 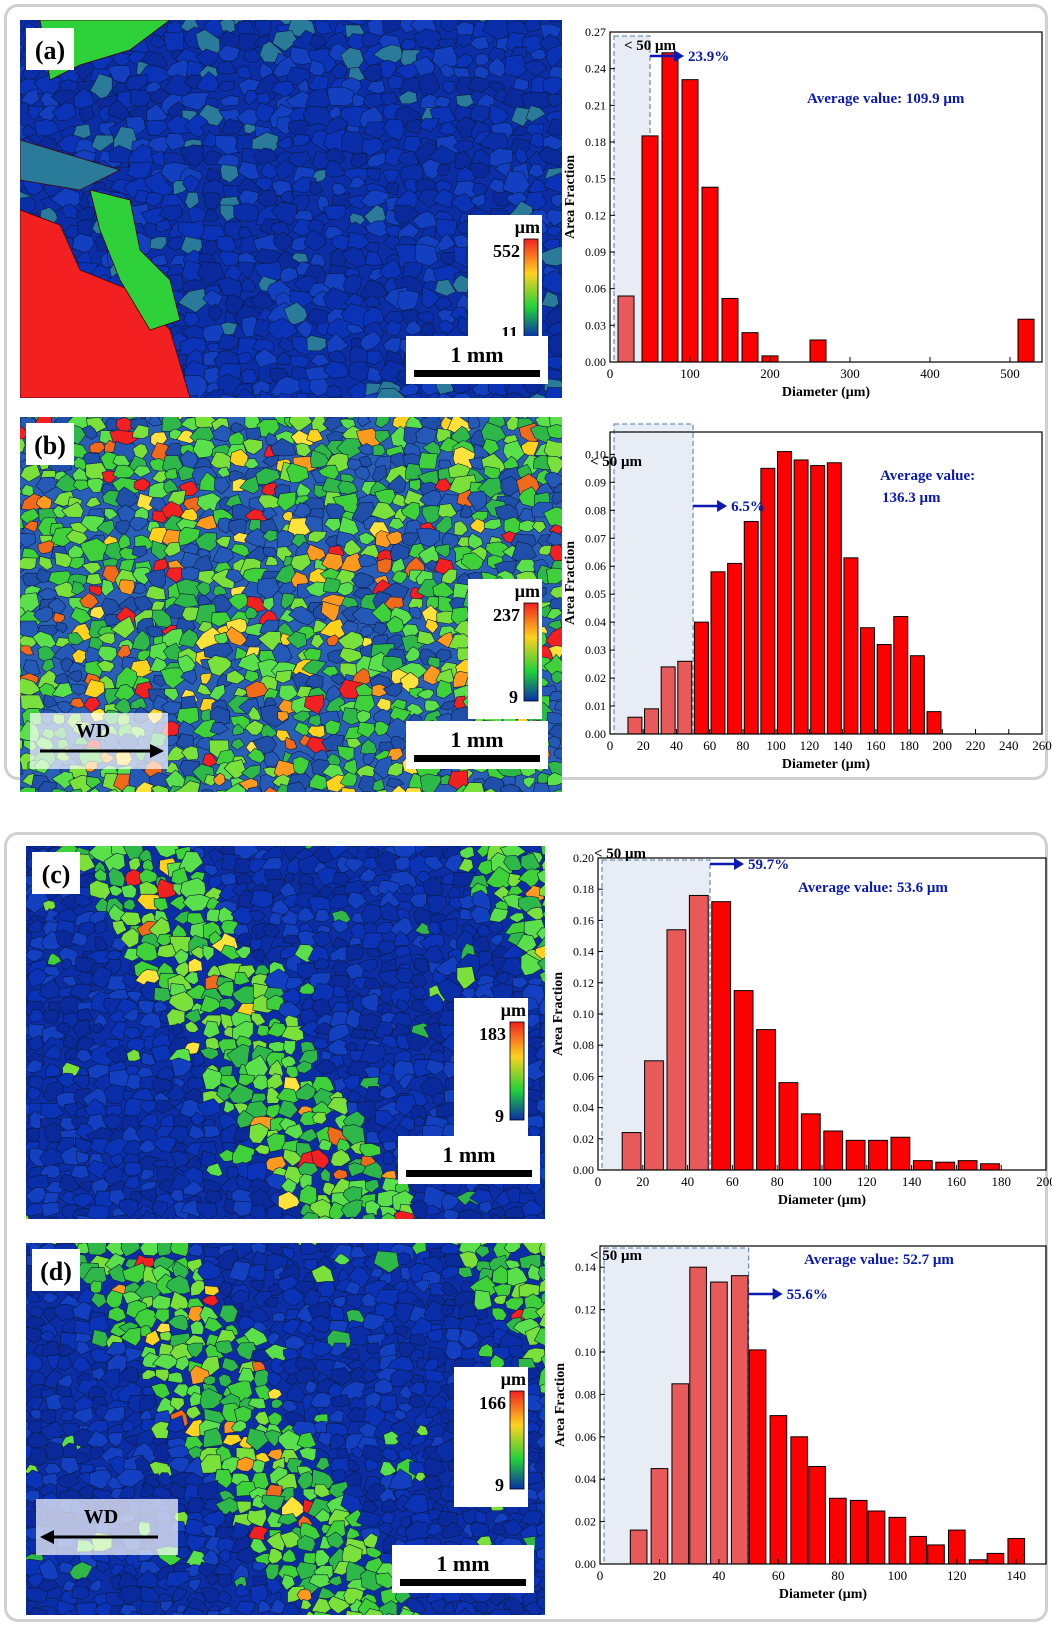 What do you see at coordinates (570, 197) in the screenshot?
I see `y-axis-label: Area Fraction` at bounding box center [570, 197].